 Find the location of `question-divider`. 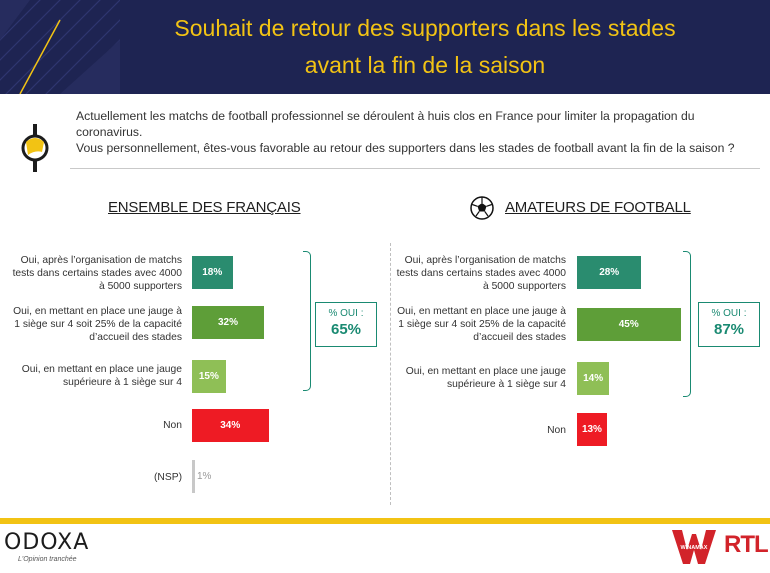

question-divider is located at coordinates (415, 168).